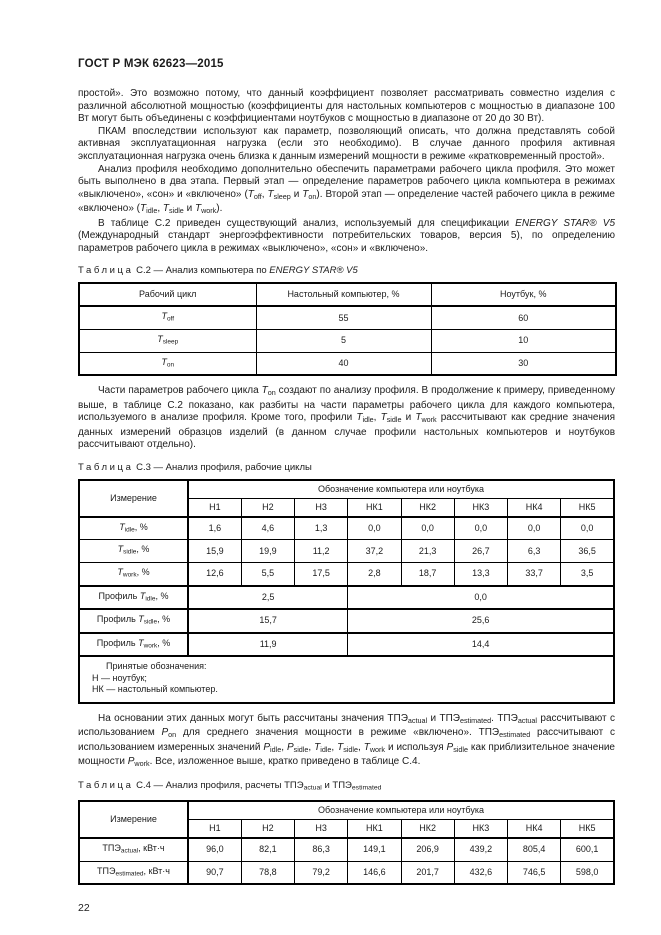 The image size is (661, 935). I want to click on row-label: Профиль Tsidle, %, so click(133, 621).